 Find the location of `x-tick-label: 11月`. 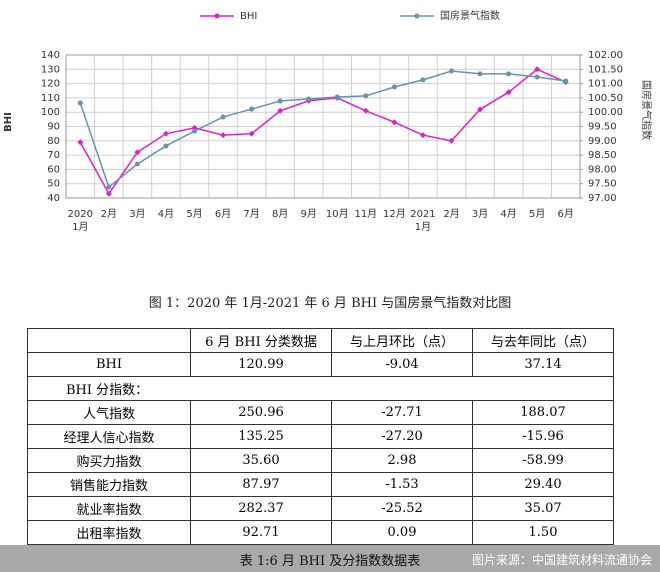

x-tick-label: 11月 is located at coordinates (365, 214).